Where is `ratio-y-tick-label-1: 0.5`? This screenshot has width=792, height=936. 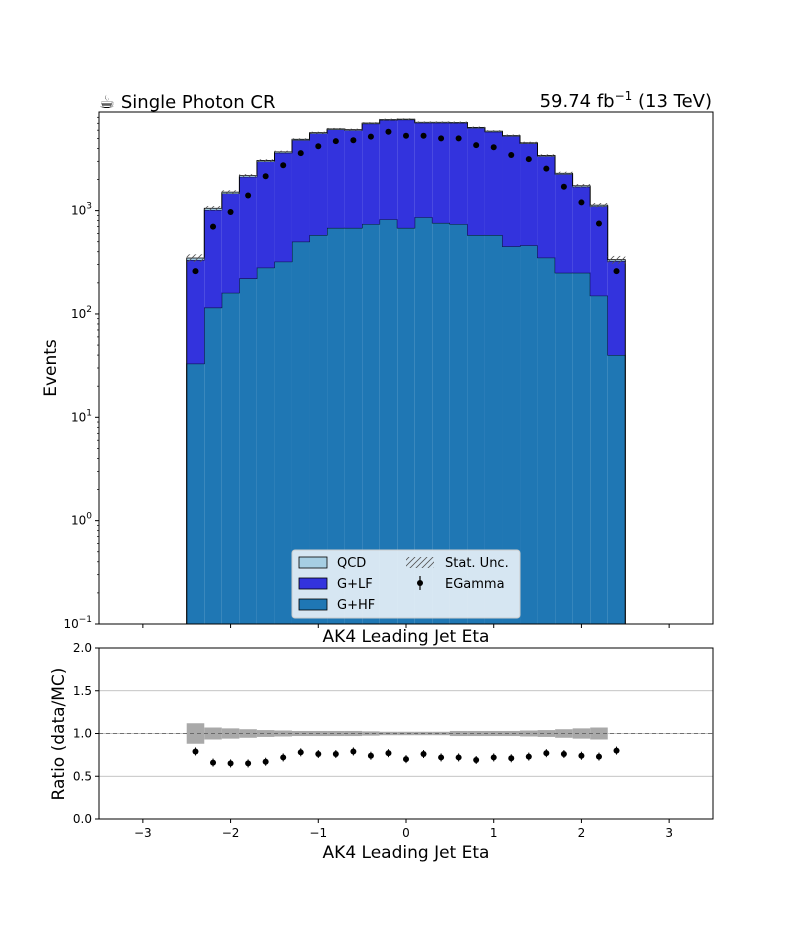
ratio-y-tick-label-1: 0.5 is located at coordinates (82, 776).